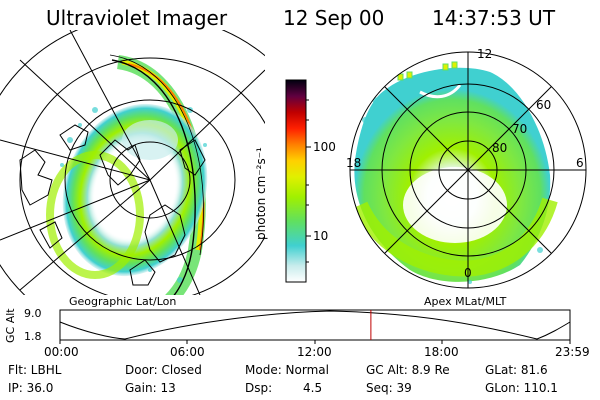  I want to click on mlt-label-6: 6, so click(580, 163).